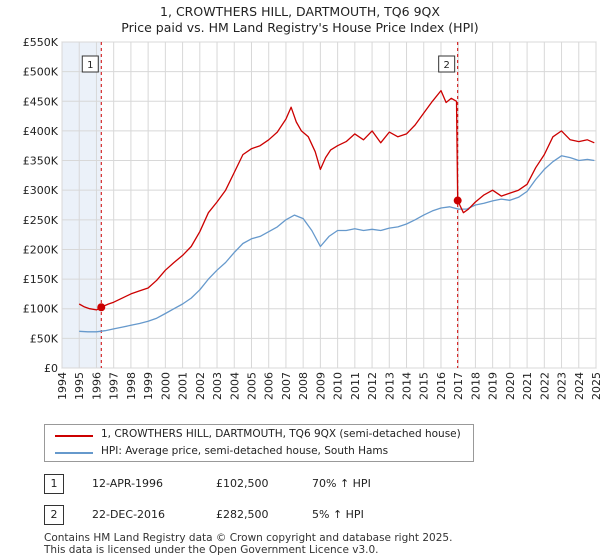  I want to click on x-tick-label: 2008, so click(303, 386).